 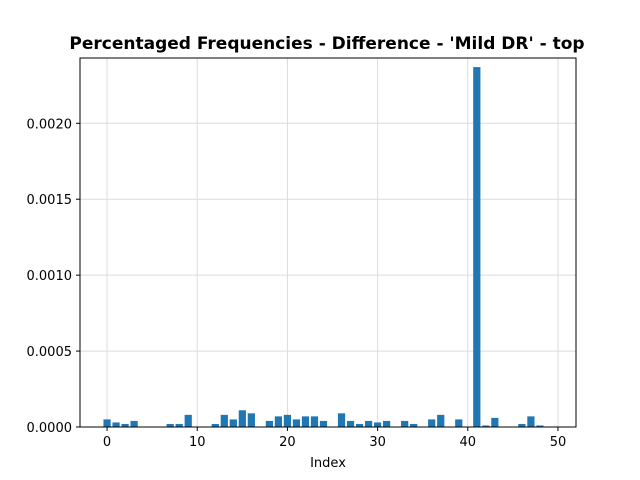 What do you see at coordinates (197, 442) in the screenshot?
I see `x-tick-label: 10` at bounding box center [197, 442].